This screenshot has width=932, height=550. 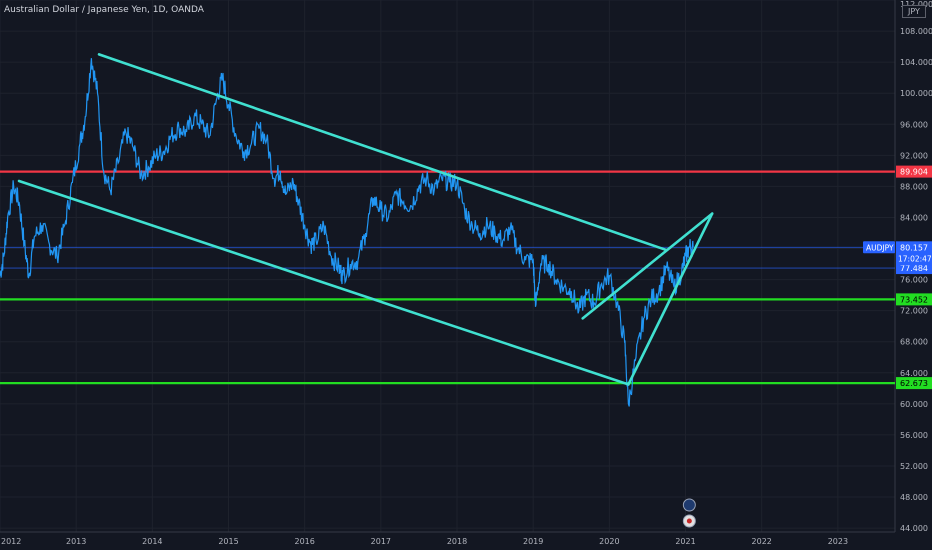 I want to click on y-tick-label: 52.000, so click(x=914, y=466).